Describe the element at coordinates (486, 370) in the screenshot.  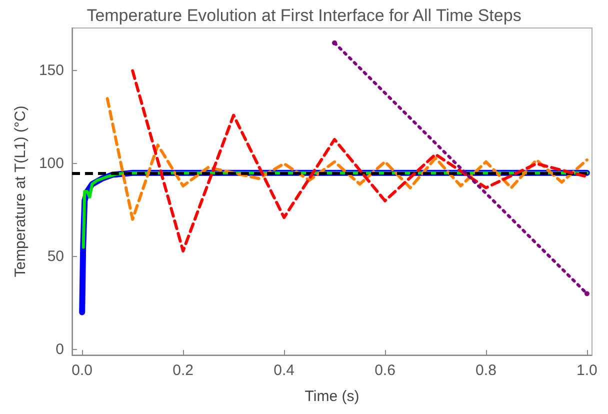
I see `x-tick-label: 0.8` at that location.